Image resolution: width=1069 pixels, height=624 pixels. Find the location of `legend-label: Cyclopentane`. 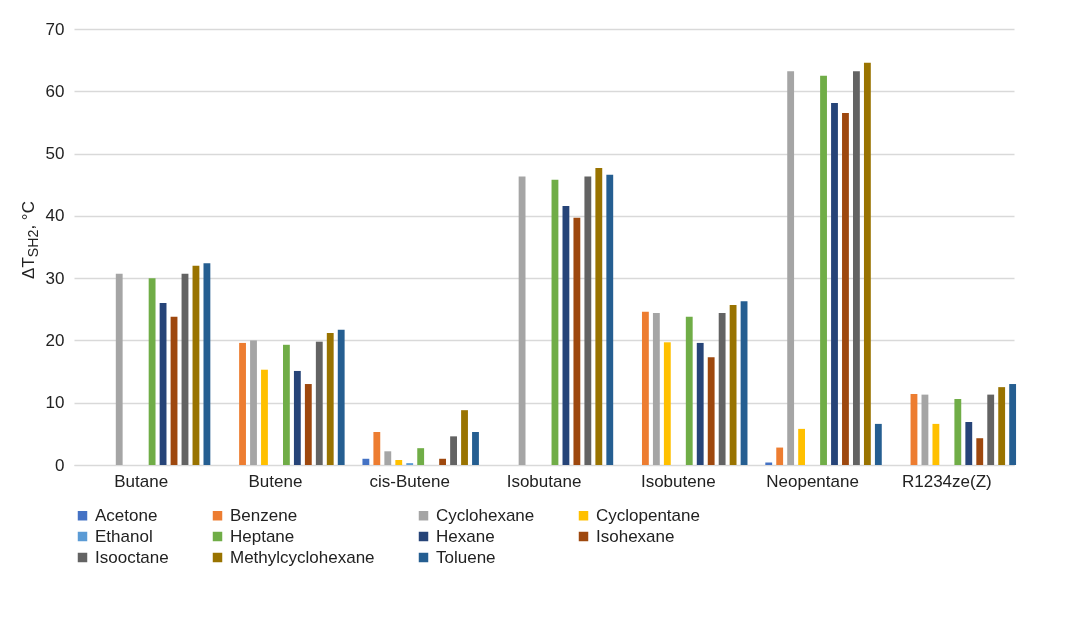

legend-label: Cyclopentane is located at coordinates (648, 515).